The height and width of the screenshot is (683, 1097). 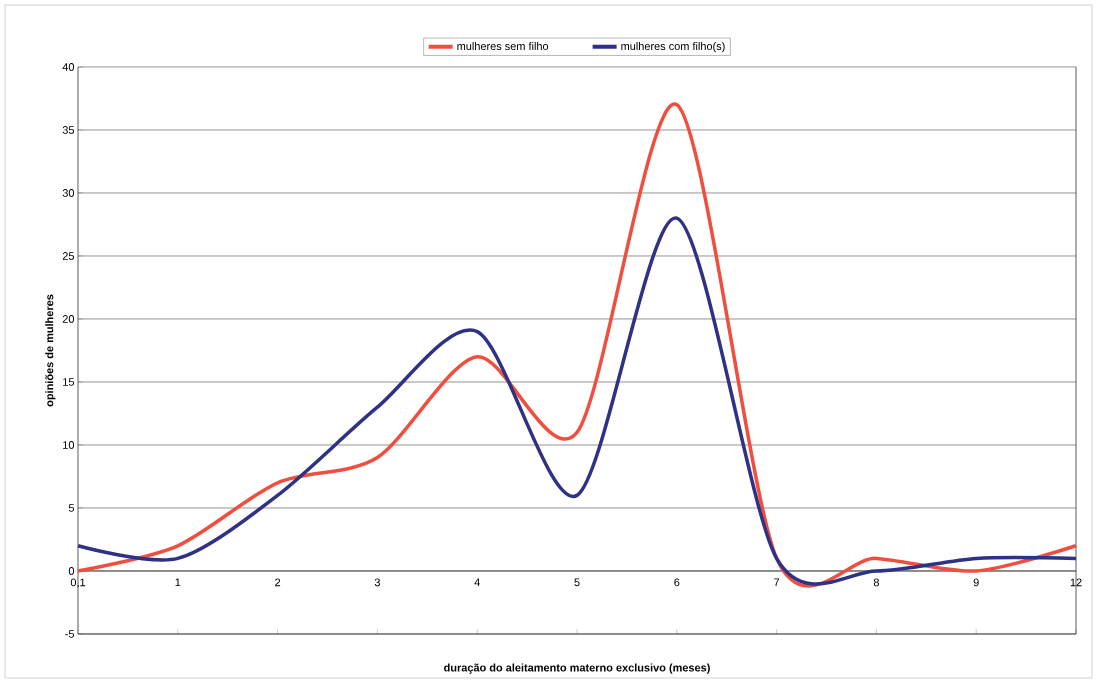 What do you see at coordinates (68, 256) in the screenshot?
I see `y-tick-label: 25` at bounding box center [68, 256].